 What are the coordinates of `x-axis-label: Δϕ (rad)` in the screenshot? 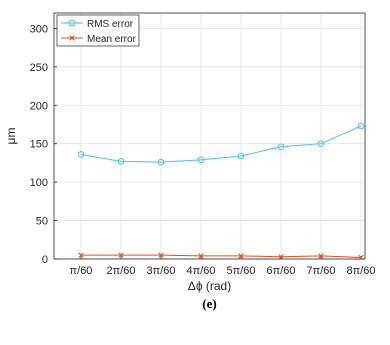 It's located at (209, 286).